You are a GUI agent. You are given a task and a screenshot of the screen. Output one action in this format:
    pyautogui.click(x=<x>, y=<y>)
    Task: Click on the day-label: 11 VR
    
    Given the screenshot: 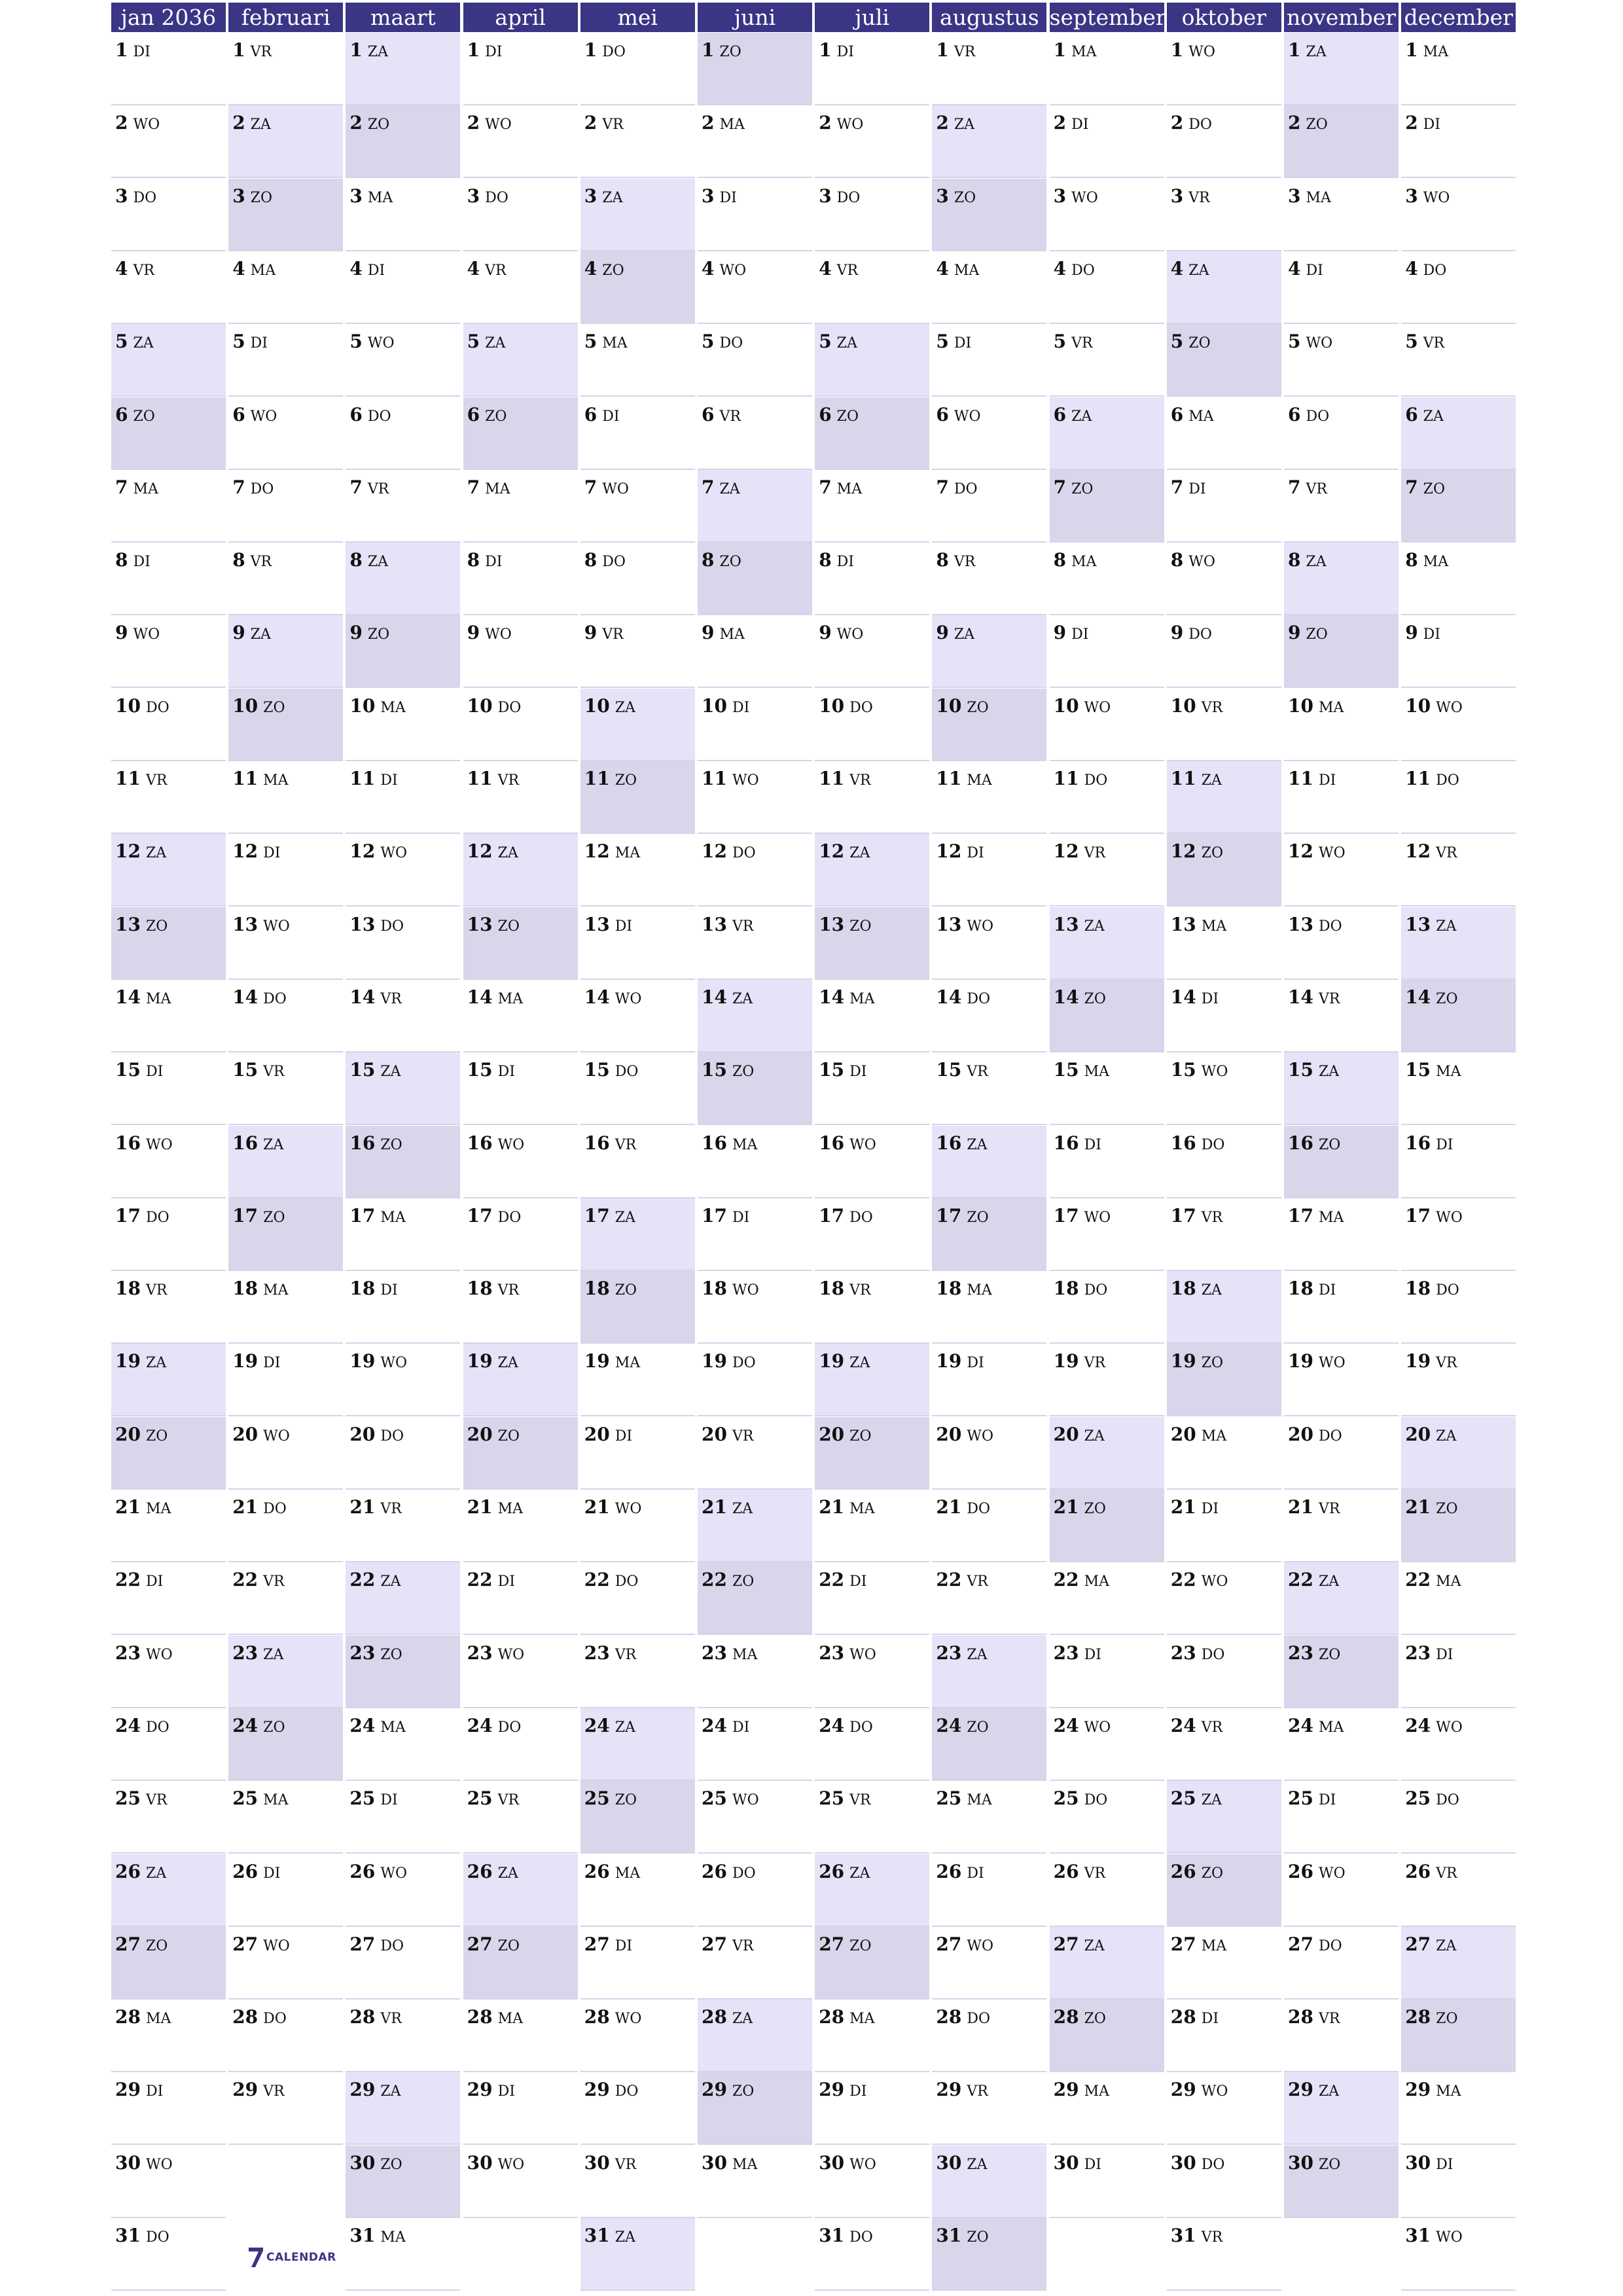 What is the action you would take?
    pyautogui.click(x=493, y=778)
    